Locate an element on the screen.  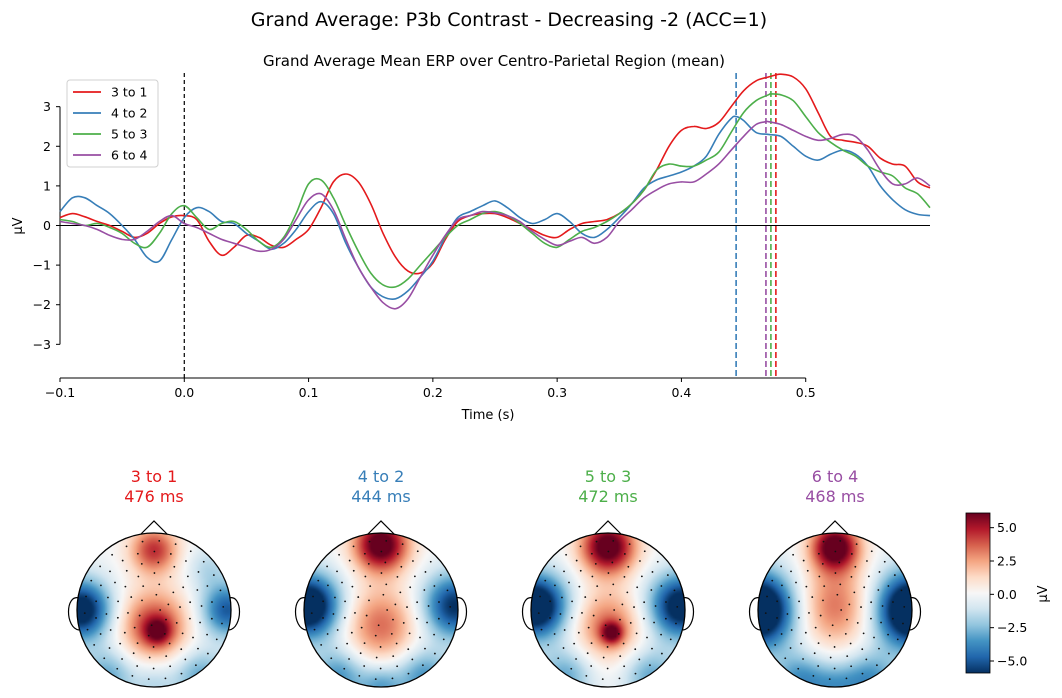
x-tick-label: 0.1 is located at coordinates (309, 392).